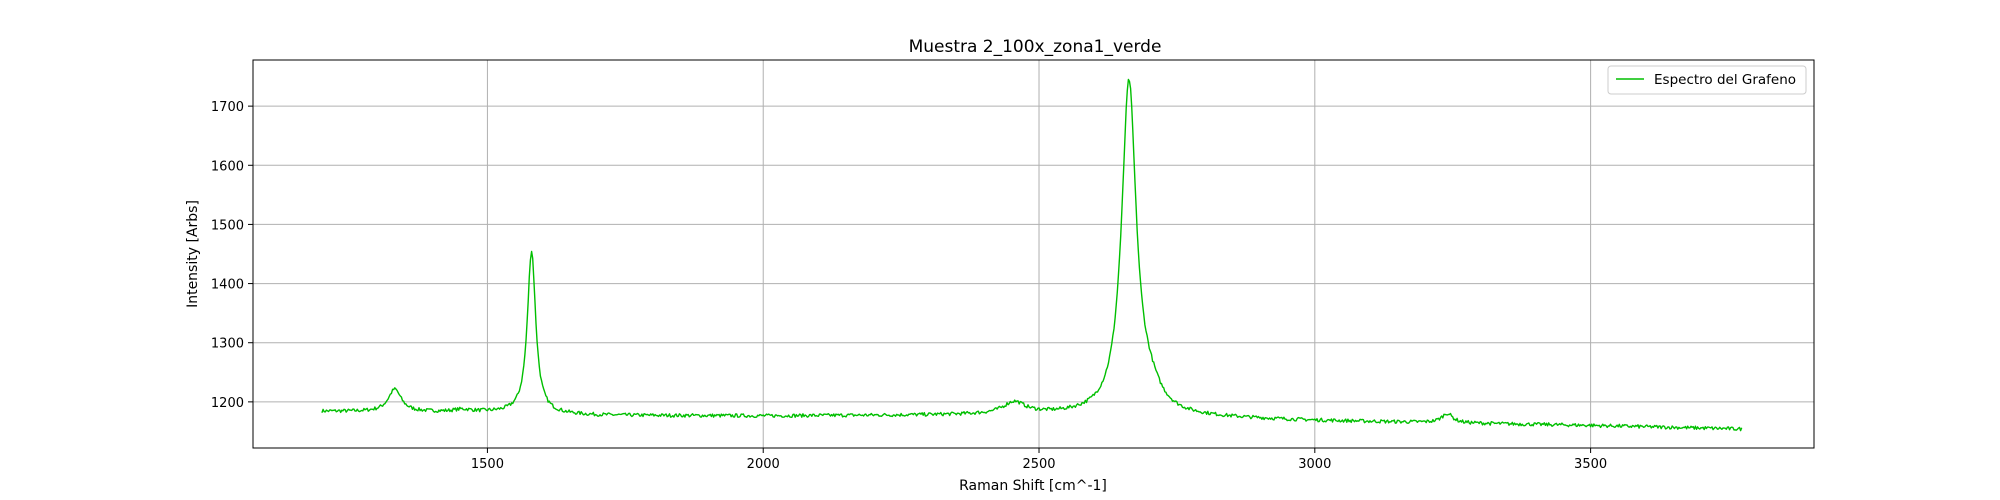 The image size is (2000, 500). What do you see at coordinates (1314, 464) in the screenshot?
I see `x-tick-label: 3000` at bounding box center [1314, 464].